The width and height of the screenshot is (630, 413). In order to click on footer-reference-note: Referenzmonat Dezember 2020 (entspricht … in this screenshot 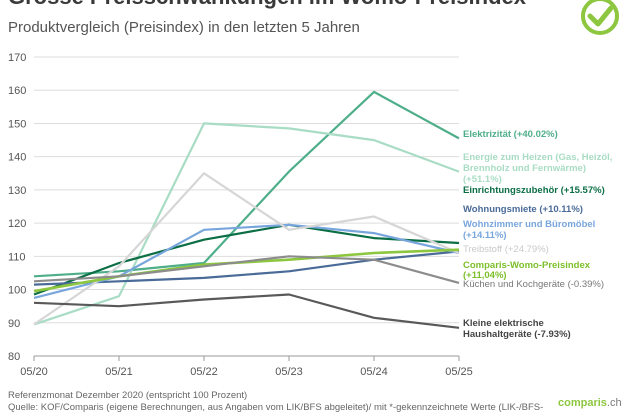, I will do `click(128, 395)`.